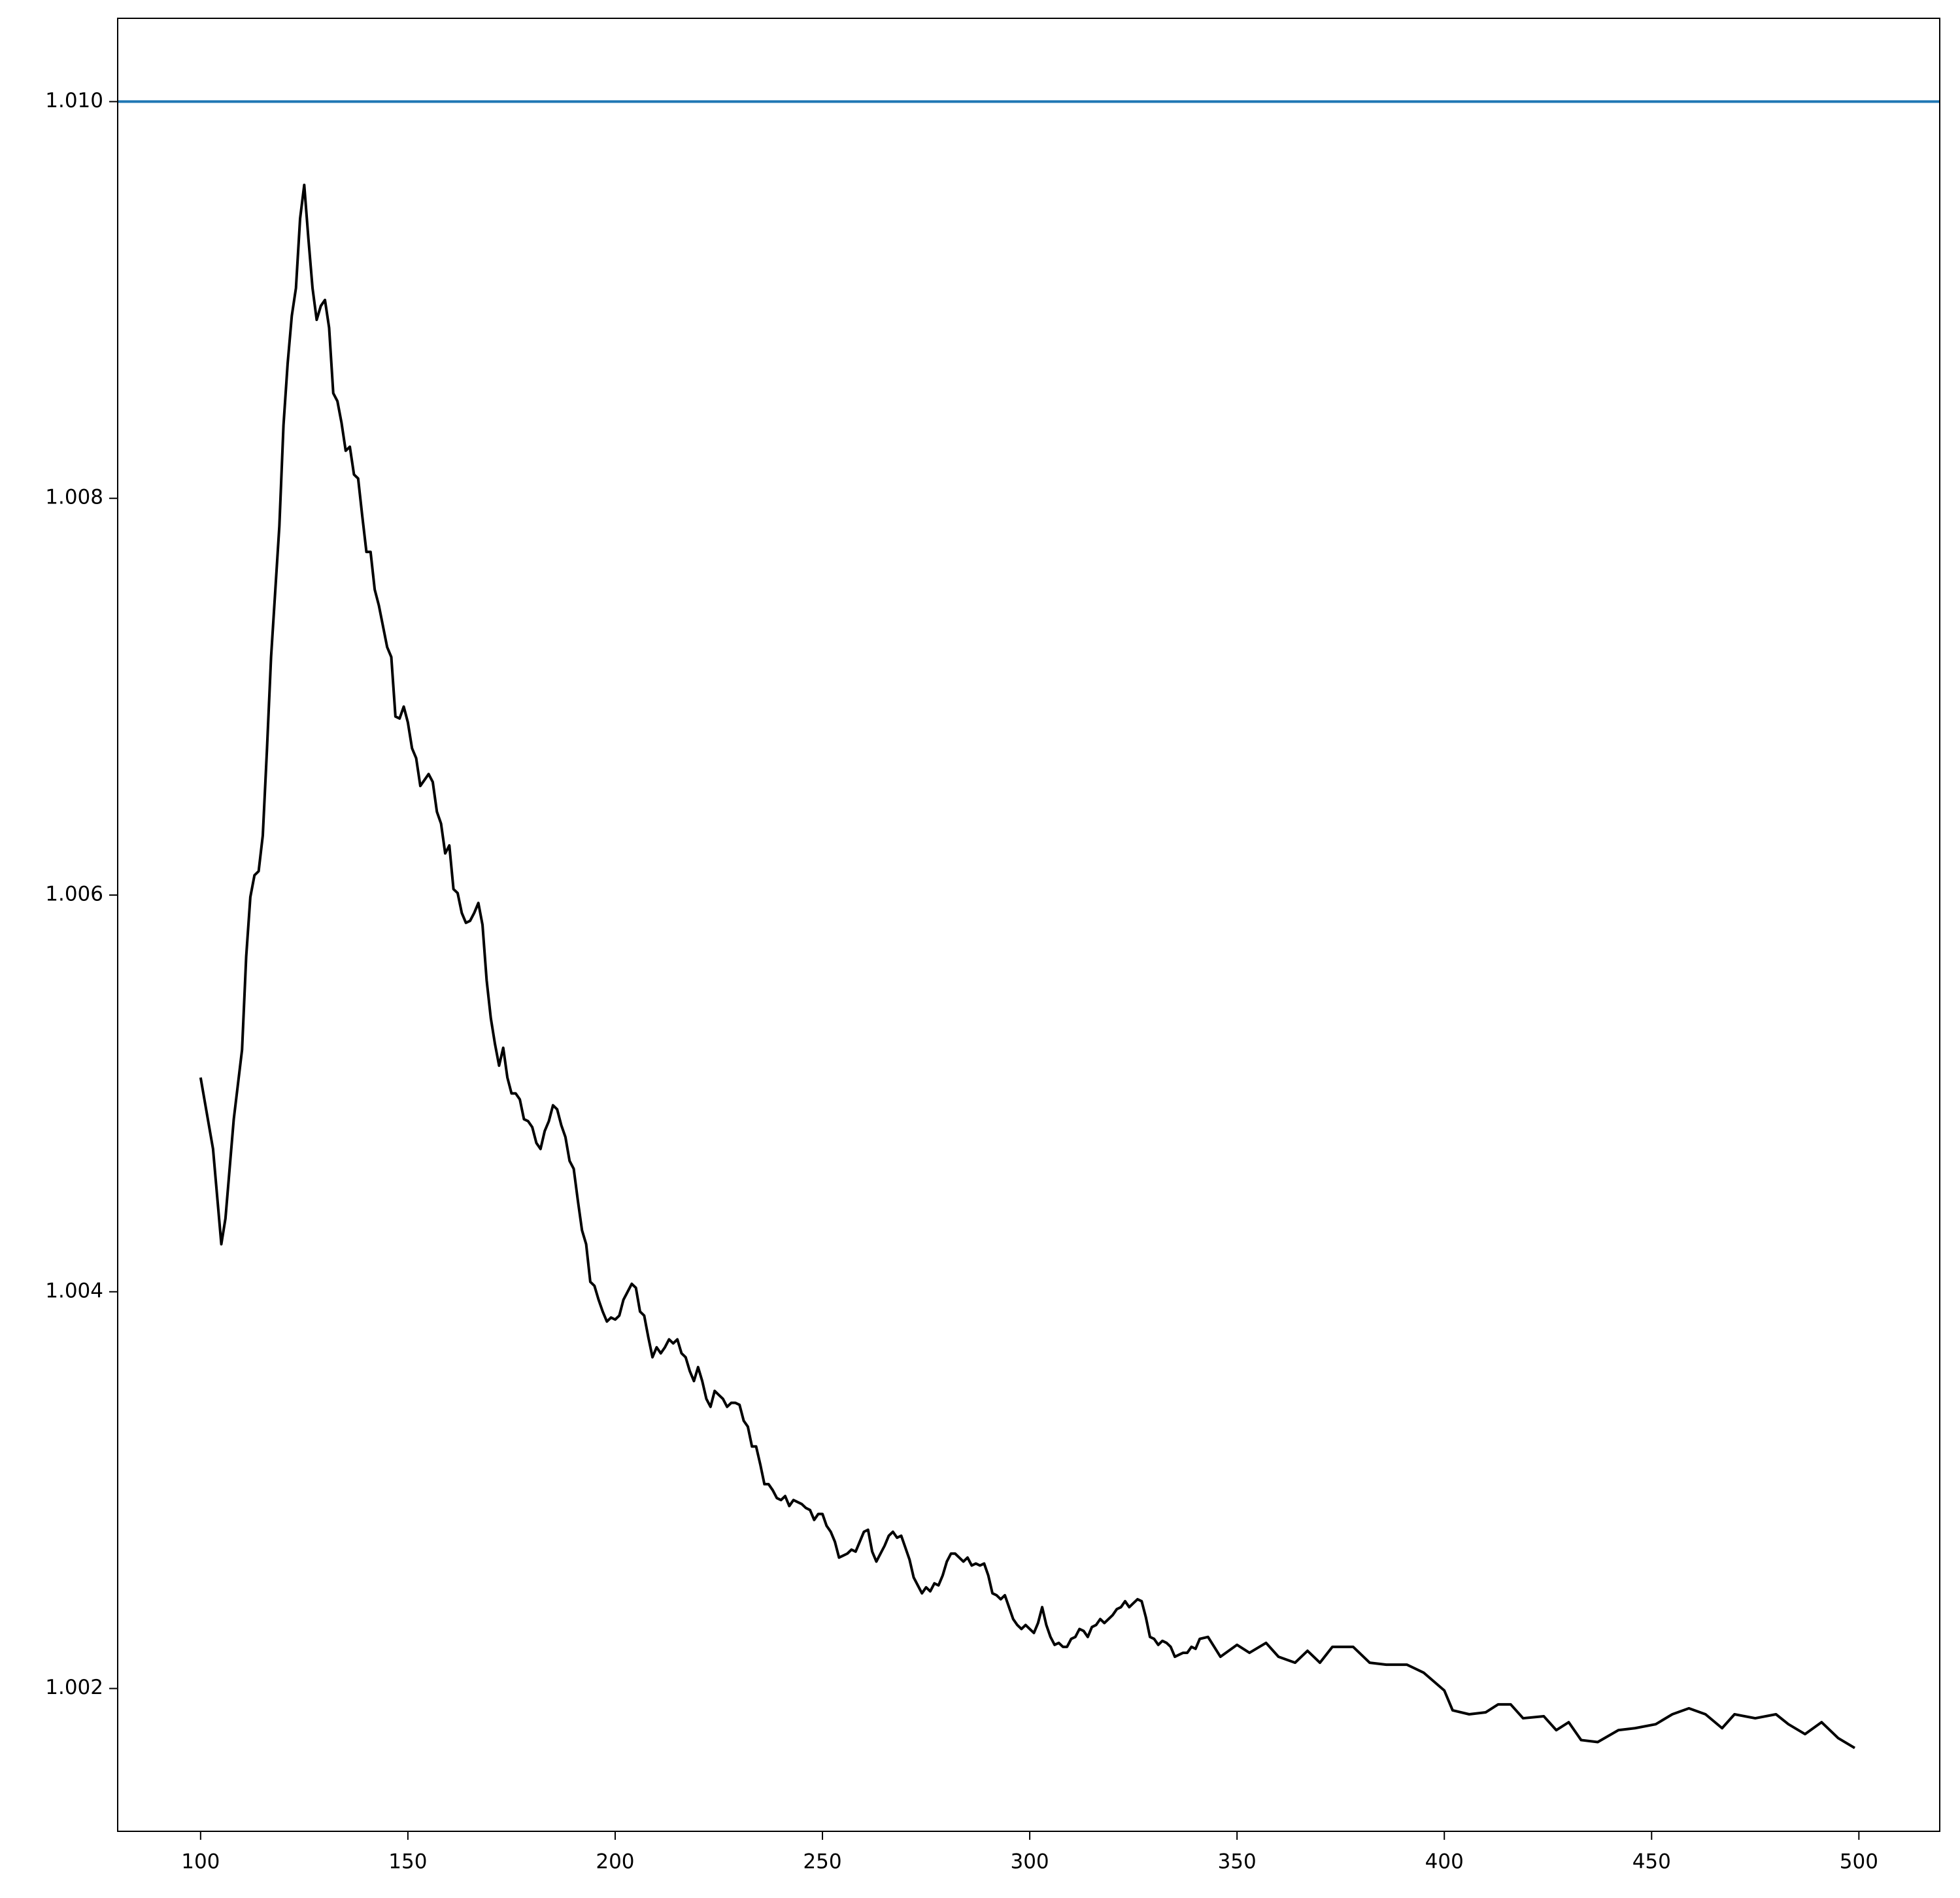 Image resolution: width=1960 pixels, height=1898 pixels. What do you see at coordinates (407, 1862) in the screenshot?
I see `x-tick-label: 150` at bounding box center [407, 1862].